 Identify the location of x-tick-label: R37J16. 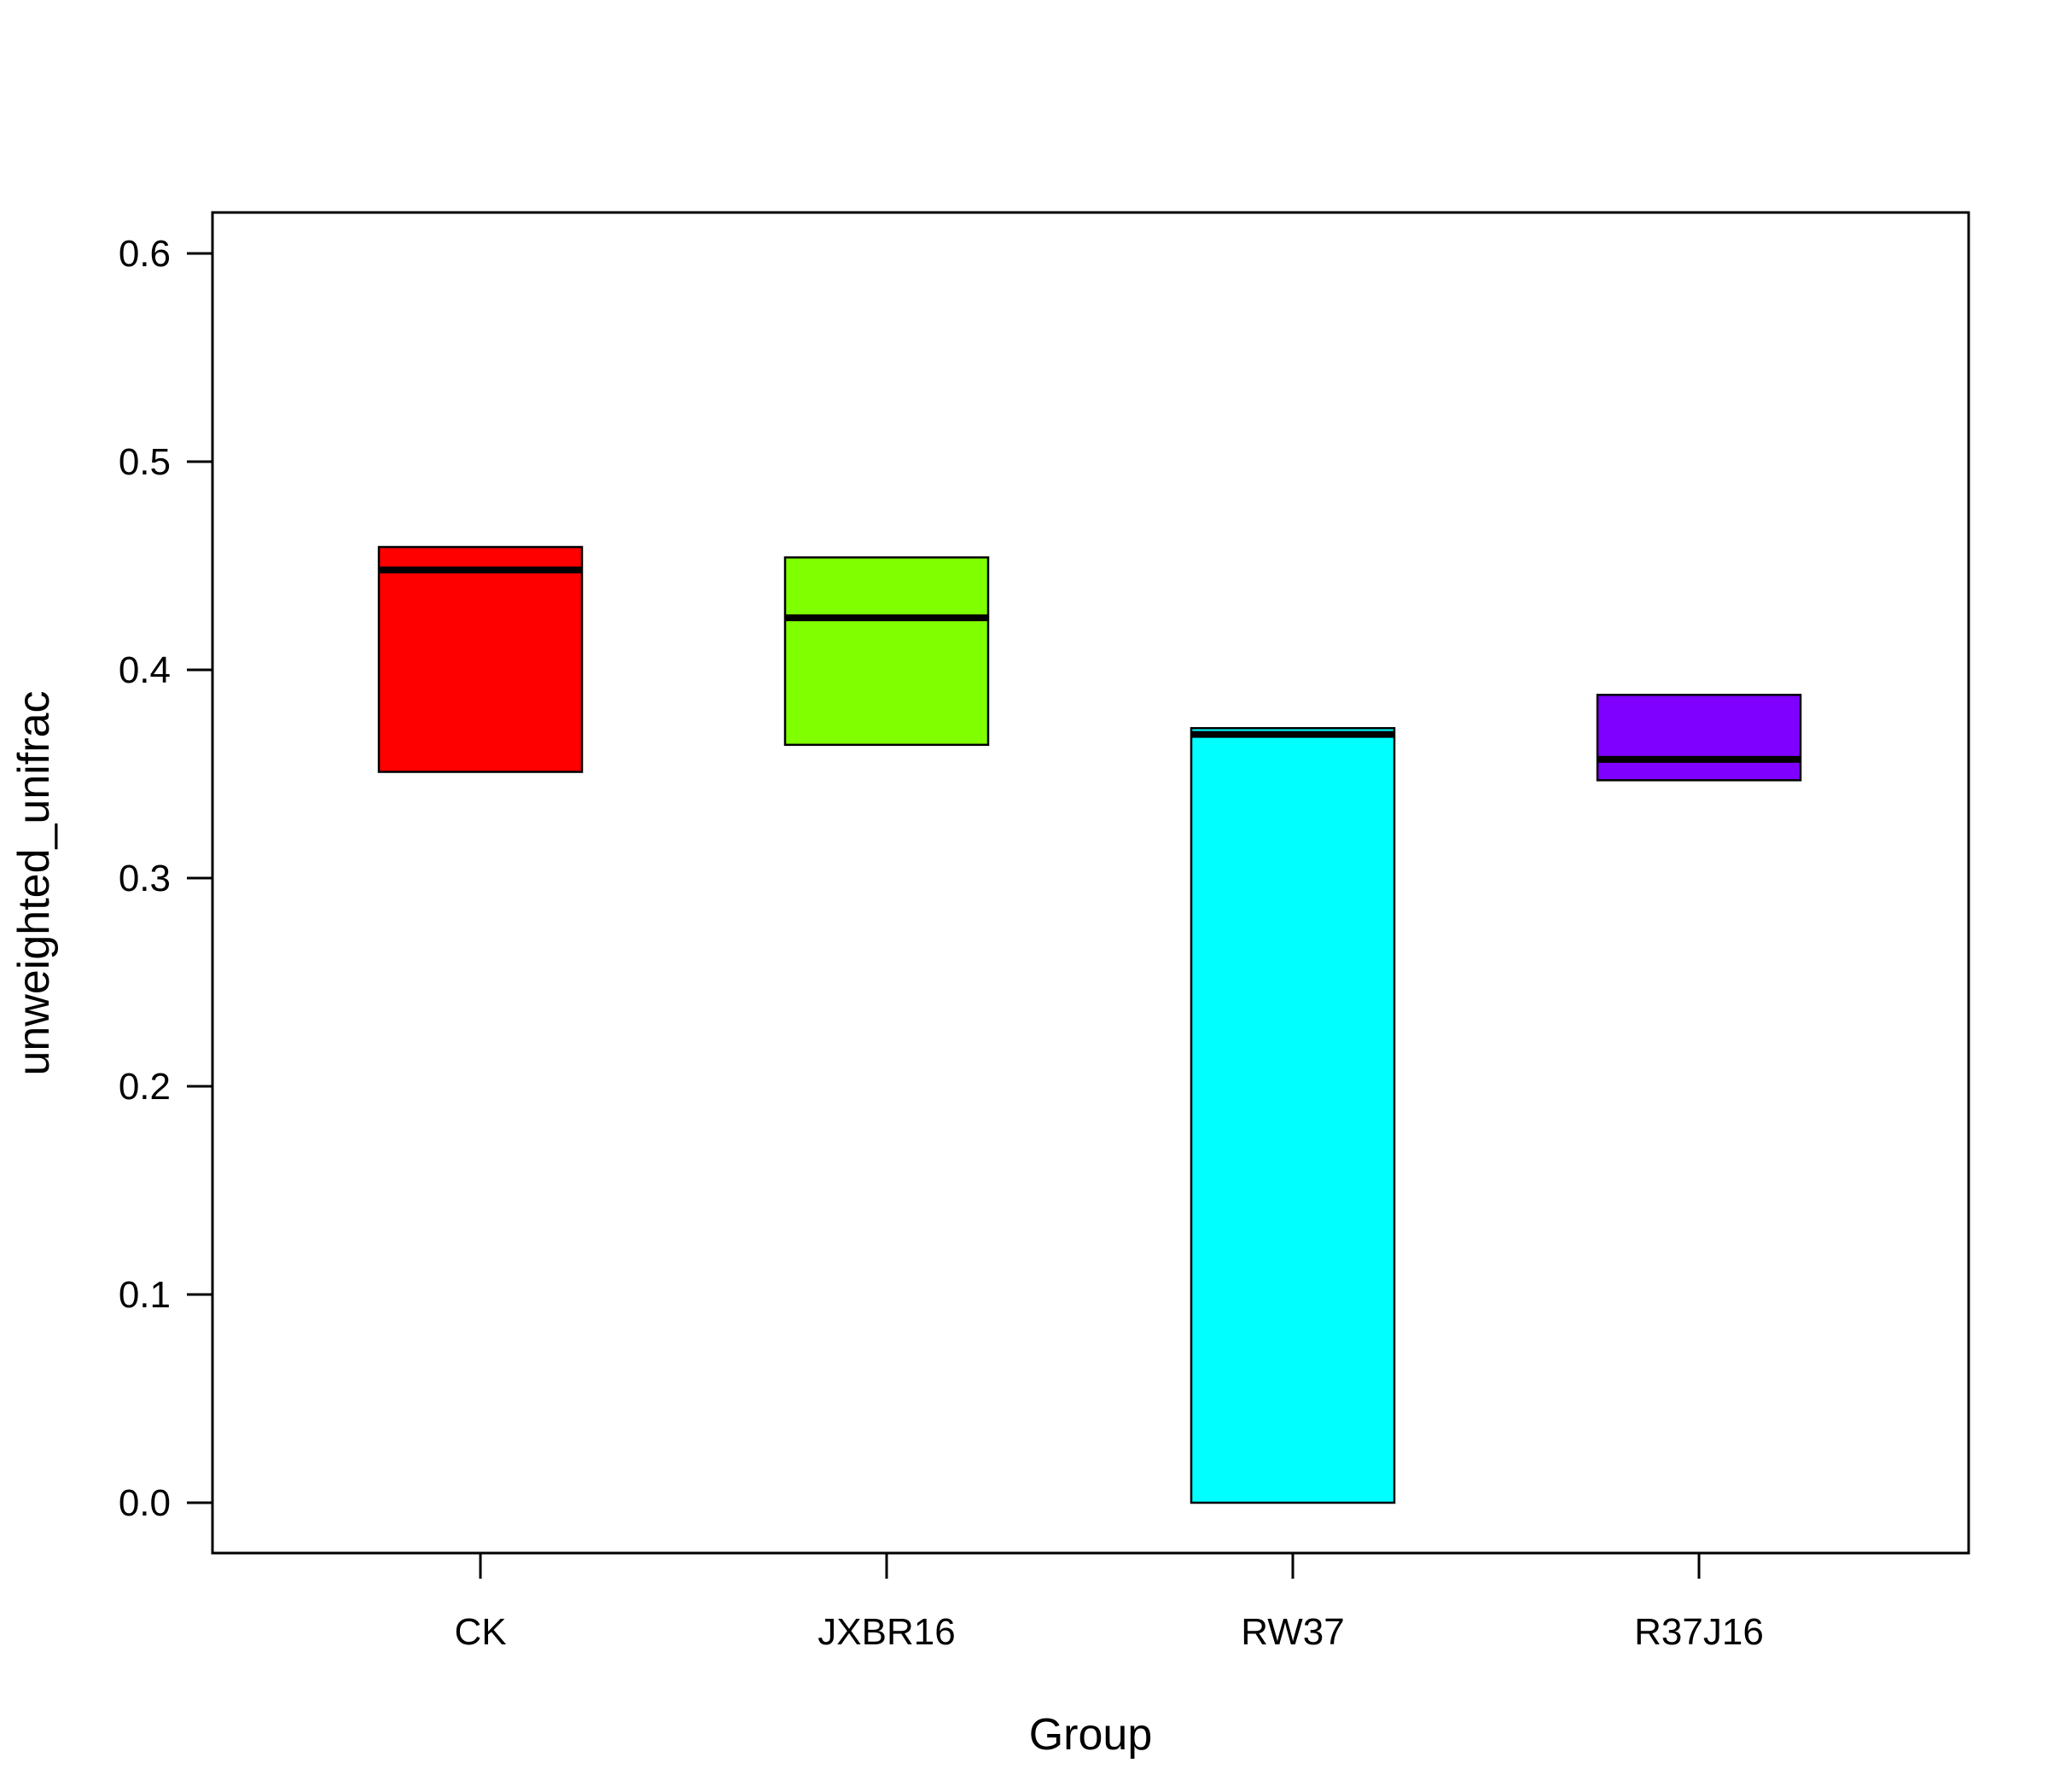
(1699, 1632).